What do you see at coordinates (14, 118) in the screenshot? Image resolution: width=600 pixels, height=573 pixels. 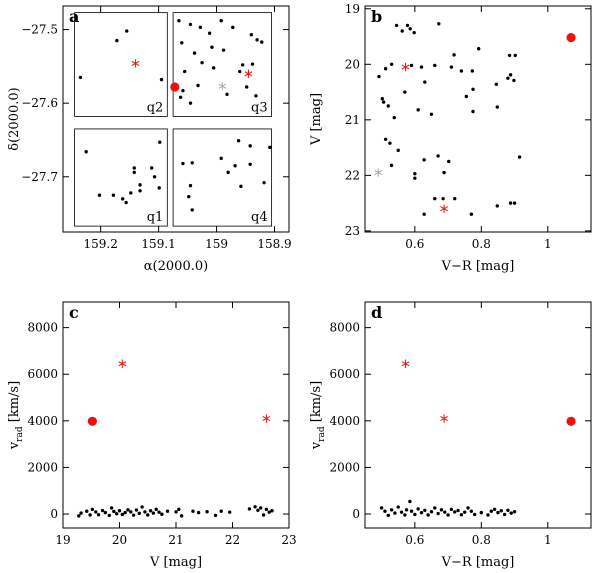 I see `y-axis-label: δ(2000.0)` at bounding box center [14, 118].